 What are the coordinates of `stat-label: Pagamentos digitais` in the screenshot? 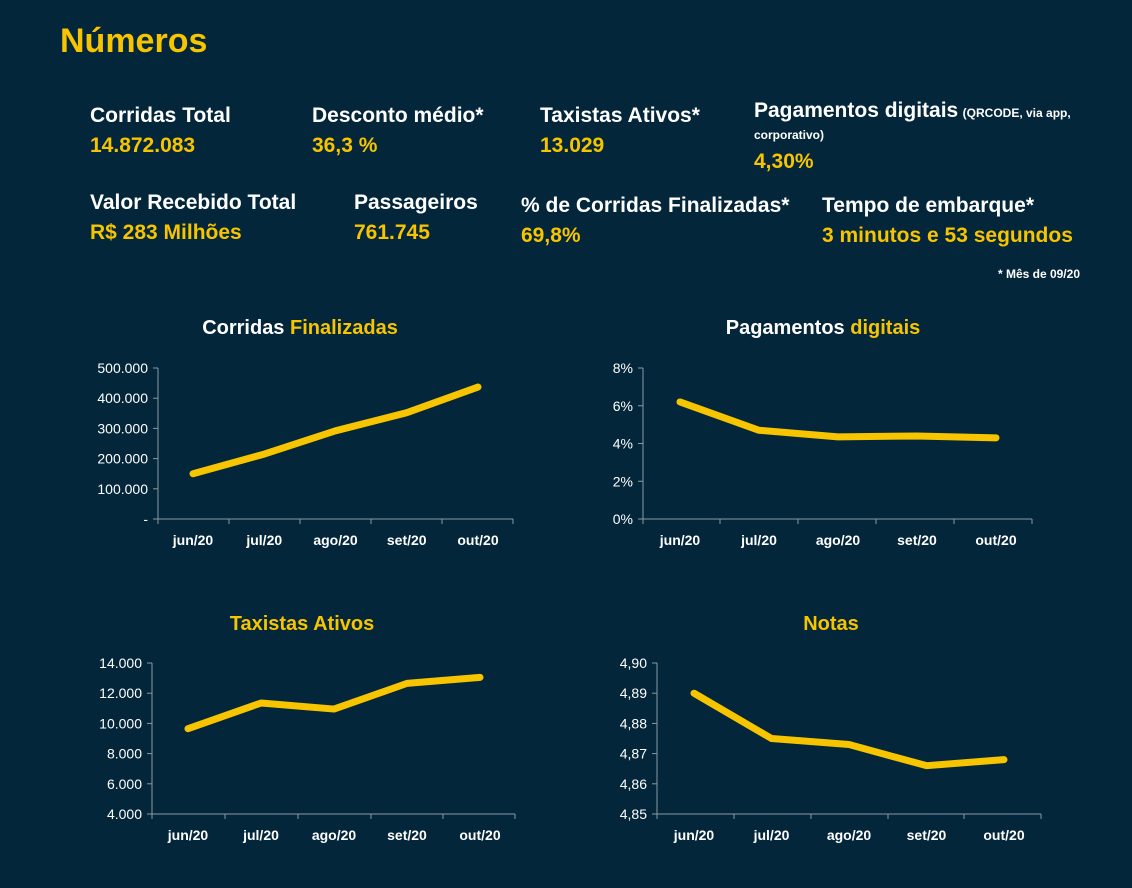 It's located at (856, 110).